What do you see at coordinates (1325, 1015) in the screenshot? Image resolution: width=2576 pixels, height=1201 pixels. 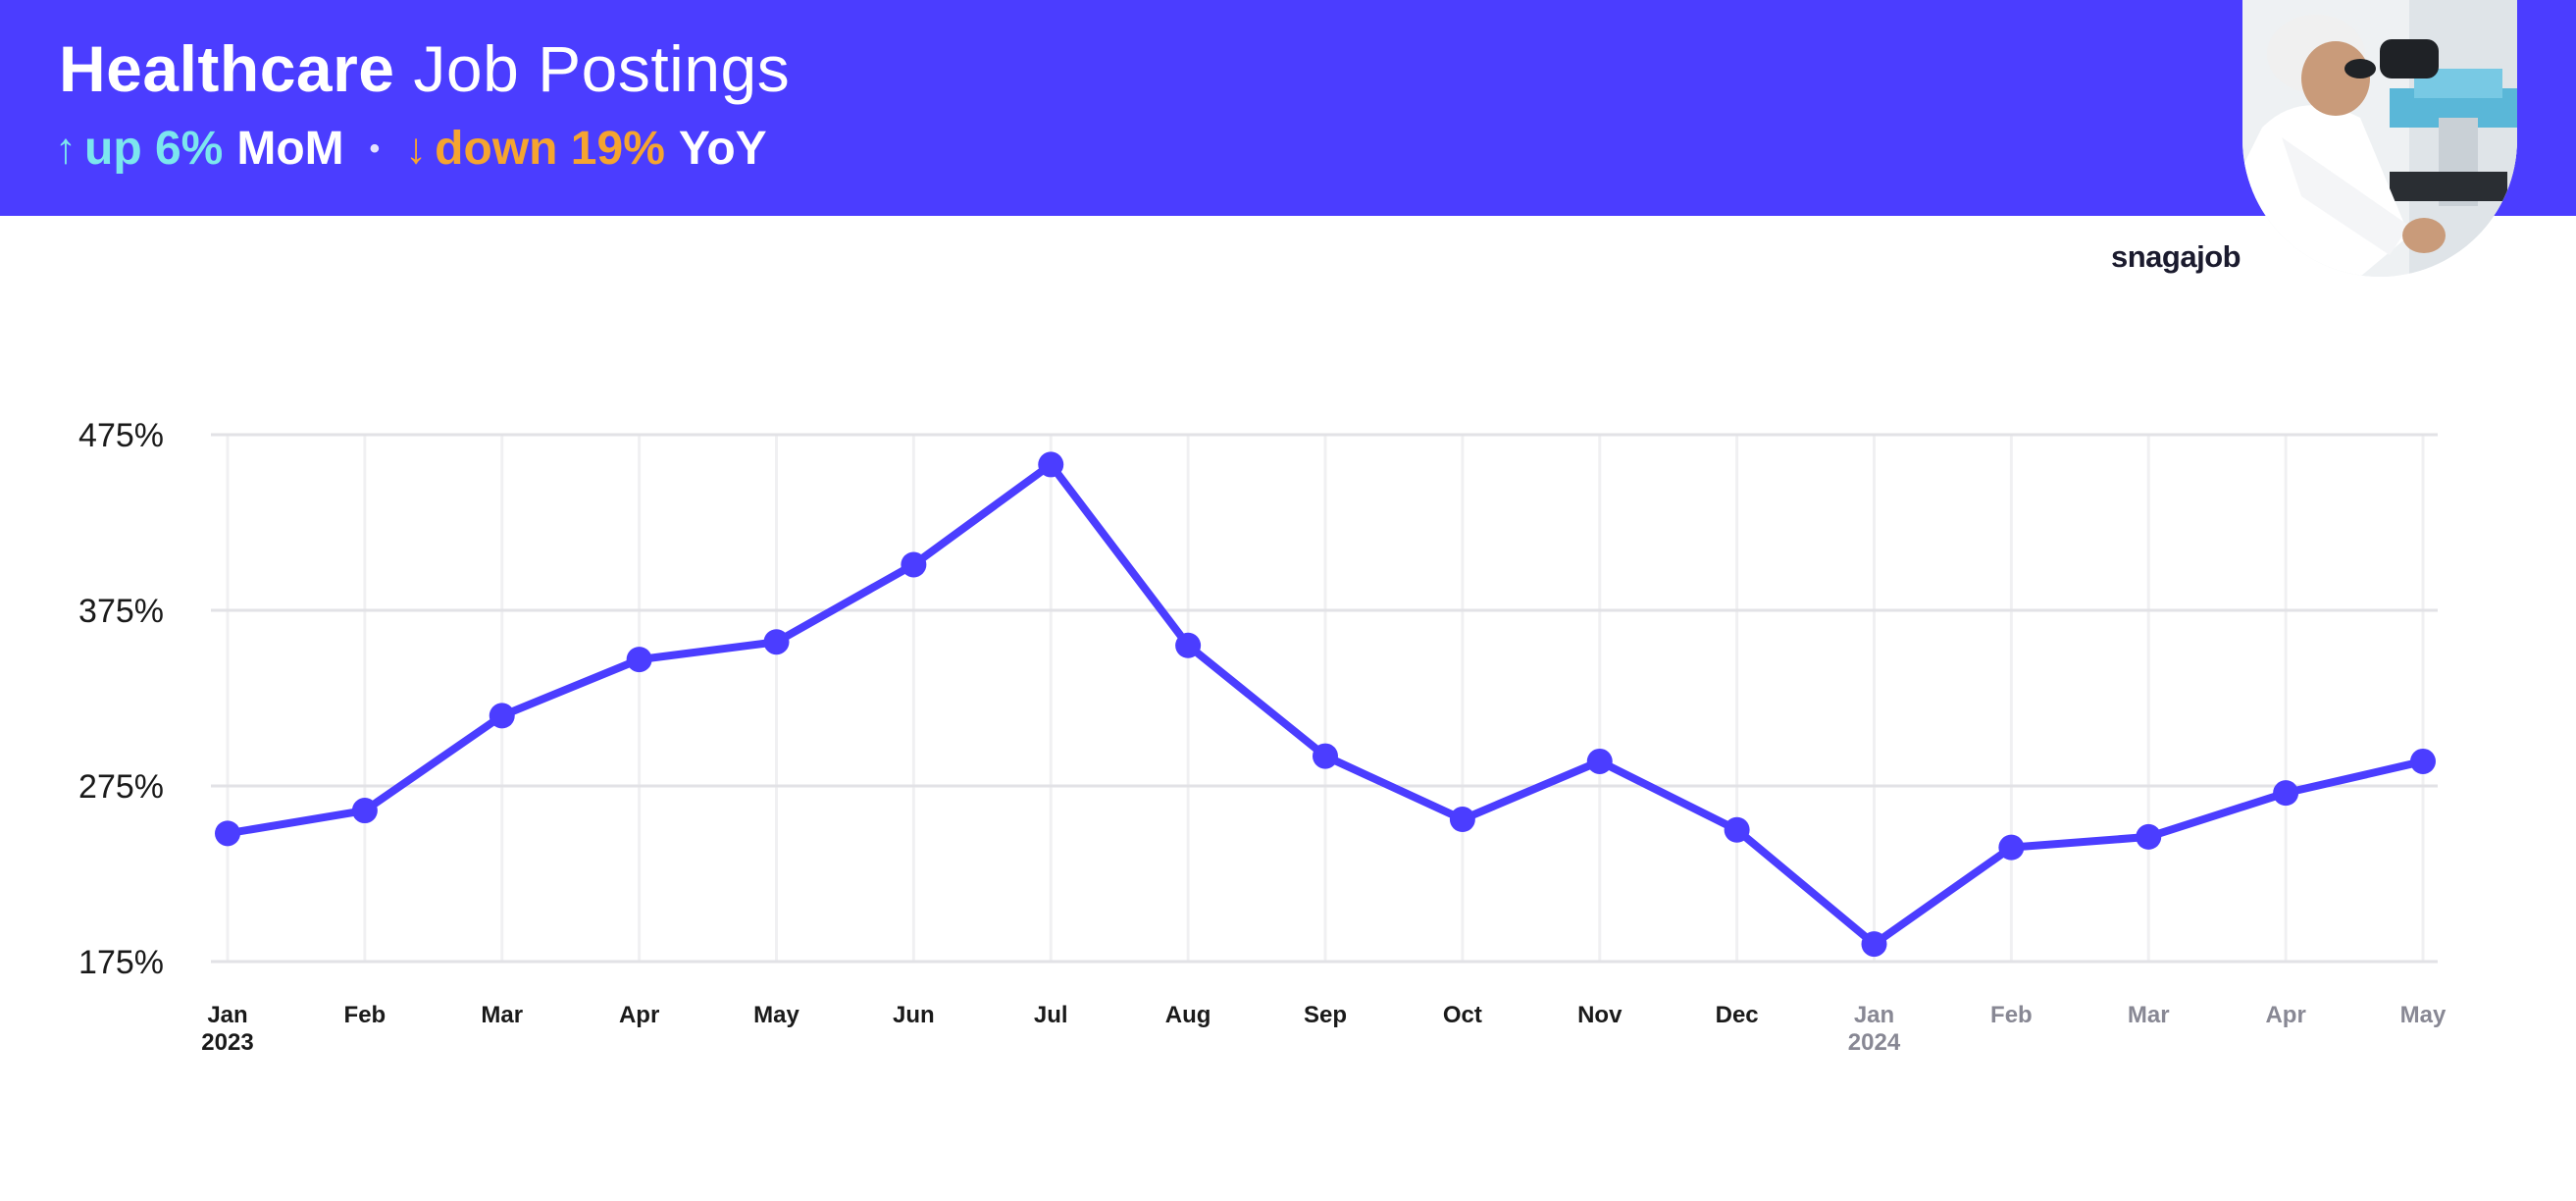 I see `x-tick-label: Sep` at bounding box center [1325, 1015].